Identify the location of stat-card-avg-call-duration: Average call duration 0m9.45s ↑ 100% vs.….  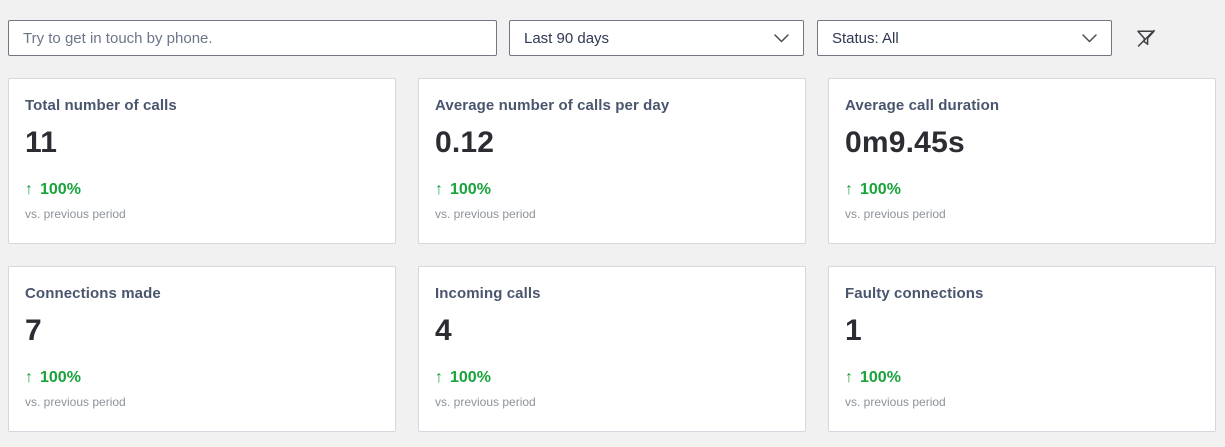
(1022, 161).